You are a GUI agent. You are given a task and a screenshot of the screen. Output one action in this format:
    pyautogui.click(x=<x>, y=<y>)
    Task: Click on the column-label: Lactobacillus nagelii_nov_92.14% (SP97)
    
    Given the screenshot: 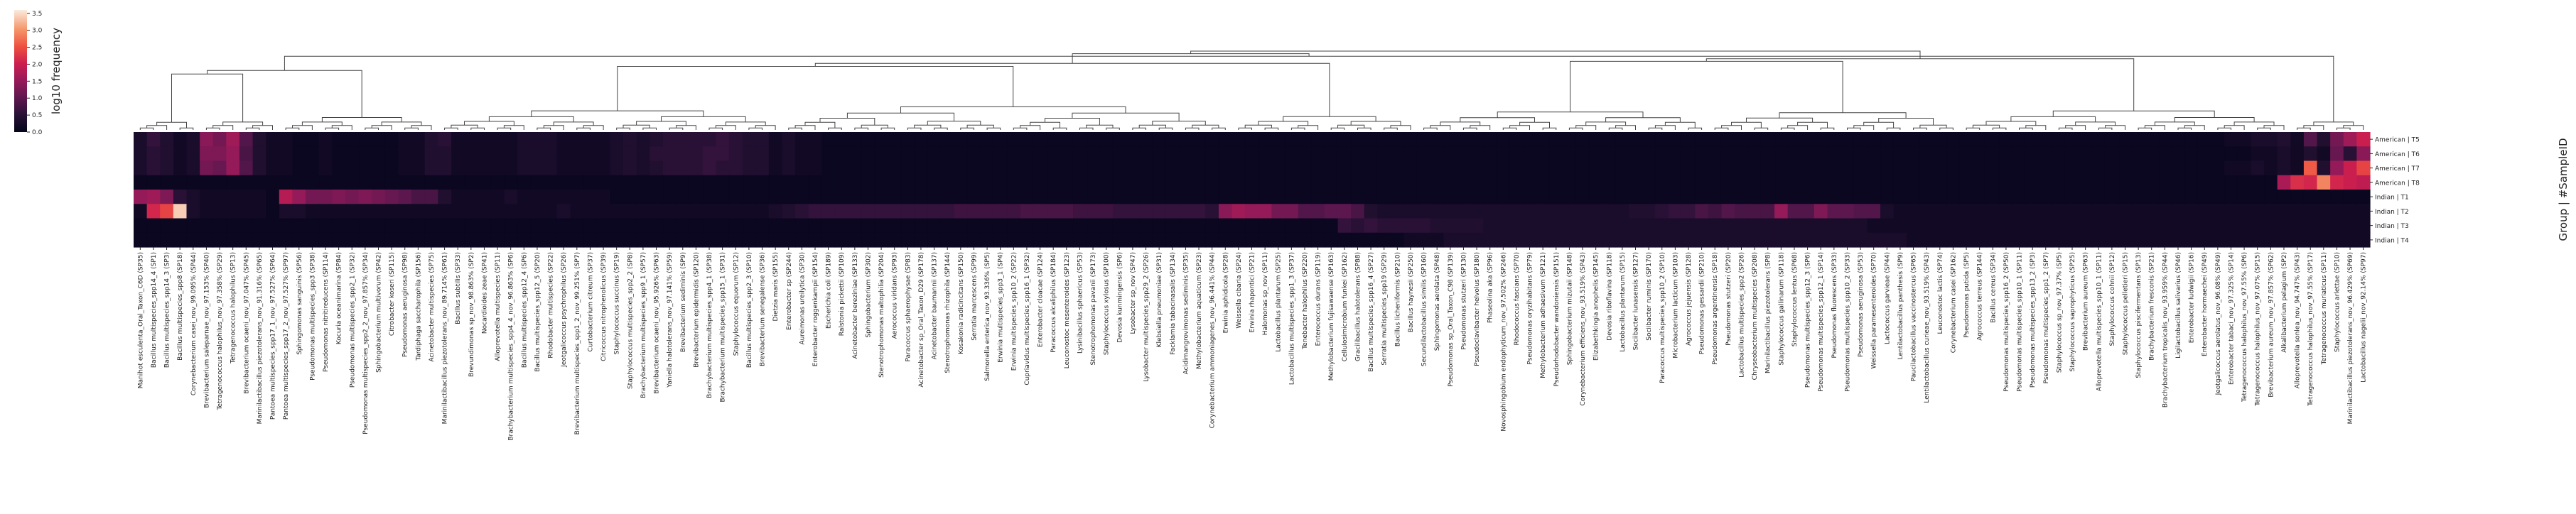 What is the action you would take?
    pyautogui.click(x=2365, y=317)
    